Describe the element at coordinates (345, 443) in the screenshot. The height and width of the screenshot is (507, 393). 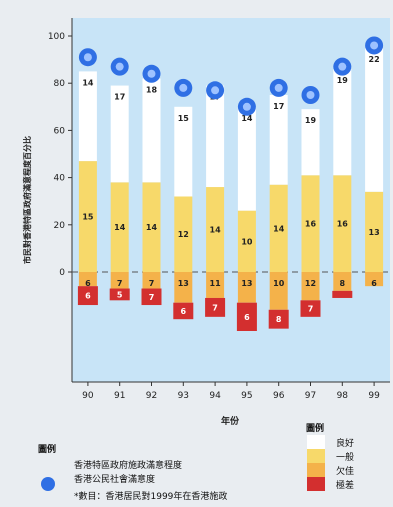
I see `scale-item-good: 良好` at that location.